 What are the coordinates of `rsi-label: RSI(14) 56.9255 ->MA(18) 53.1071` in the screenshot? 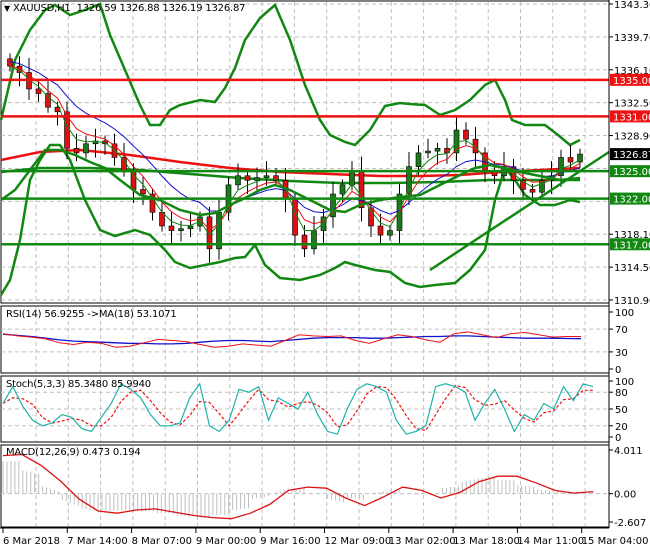 It's located at (91, 314).